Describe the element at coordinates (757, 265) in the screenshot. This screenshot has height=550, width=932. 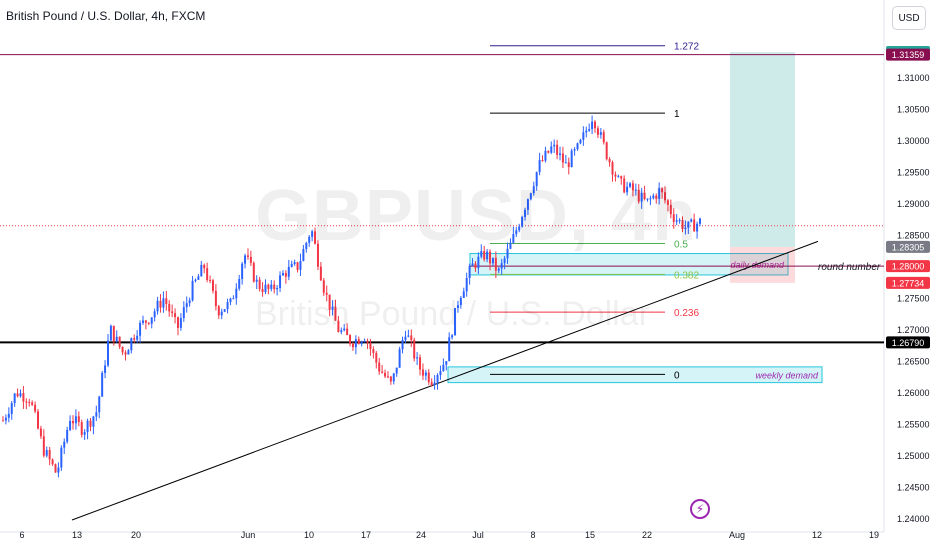
I see `zone-label: daily demand` at that location.